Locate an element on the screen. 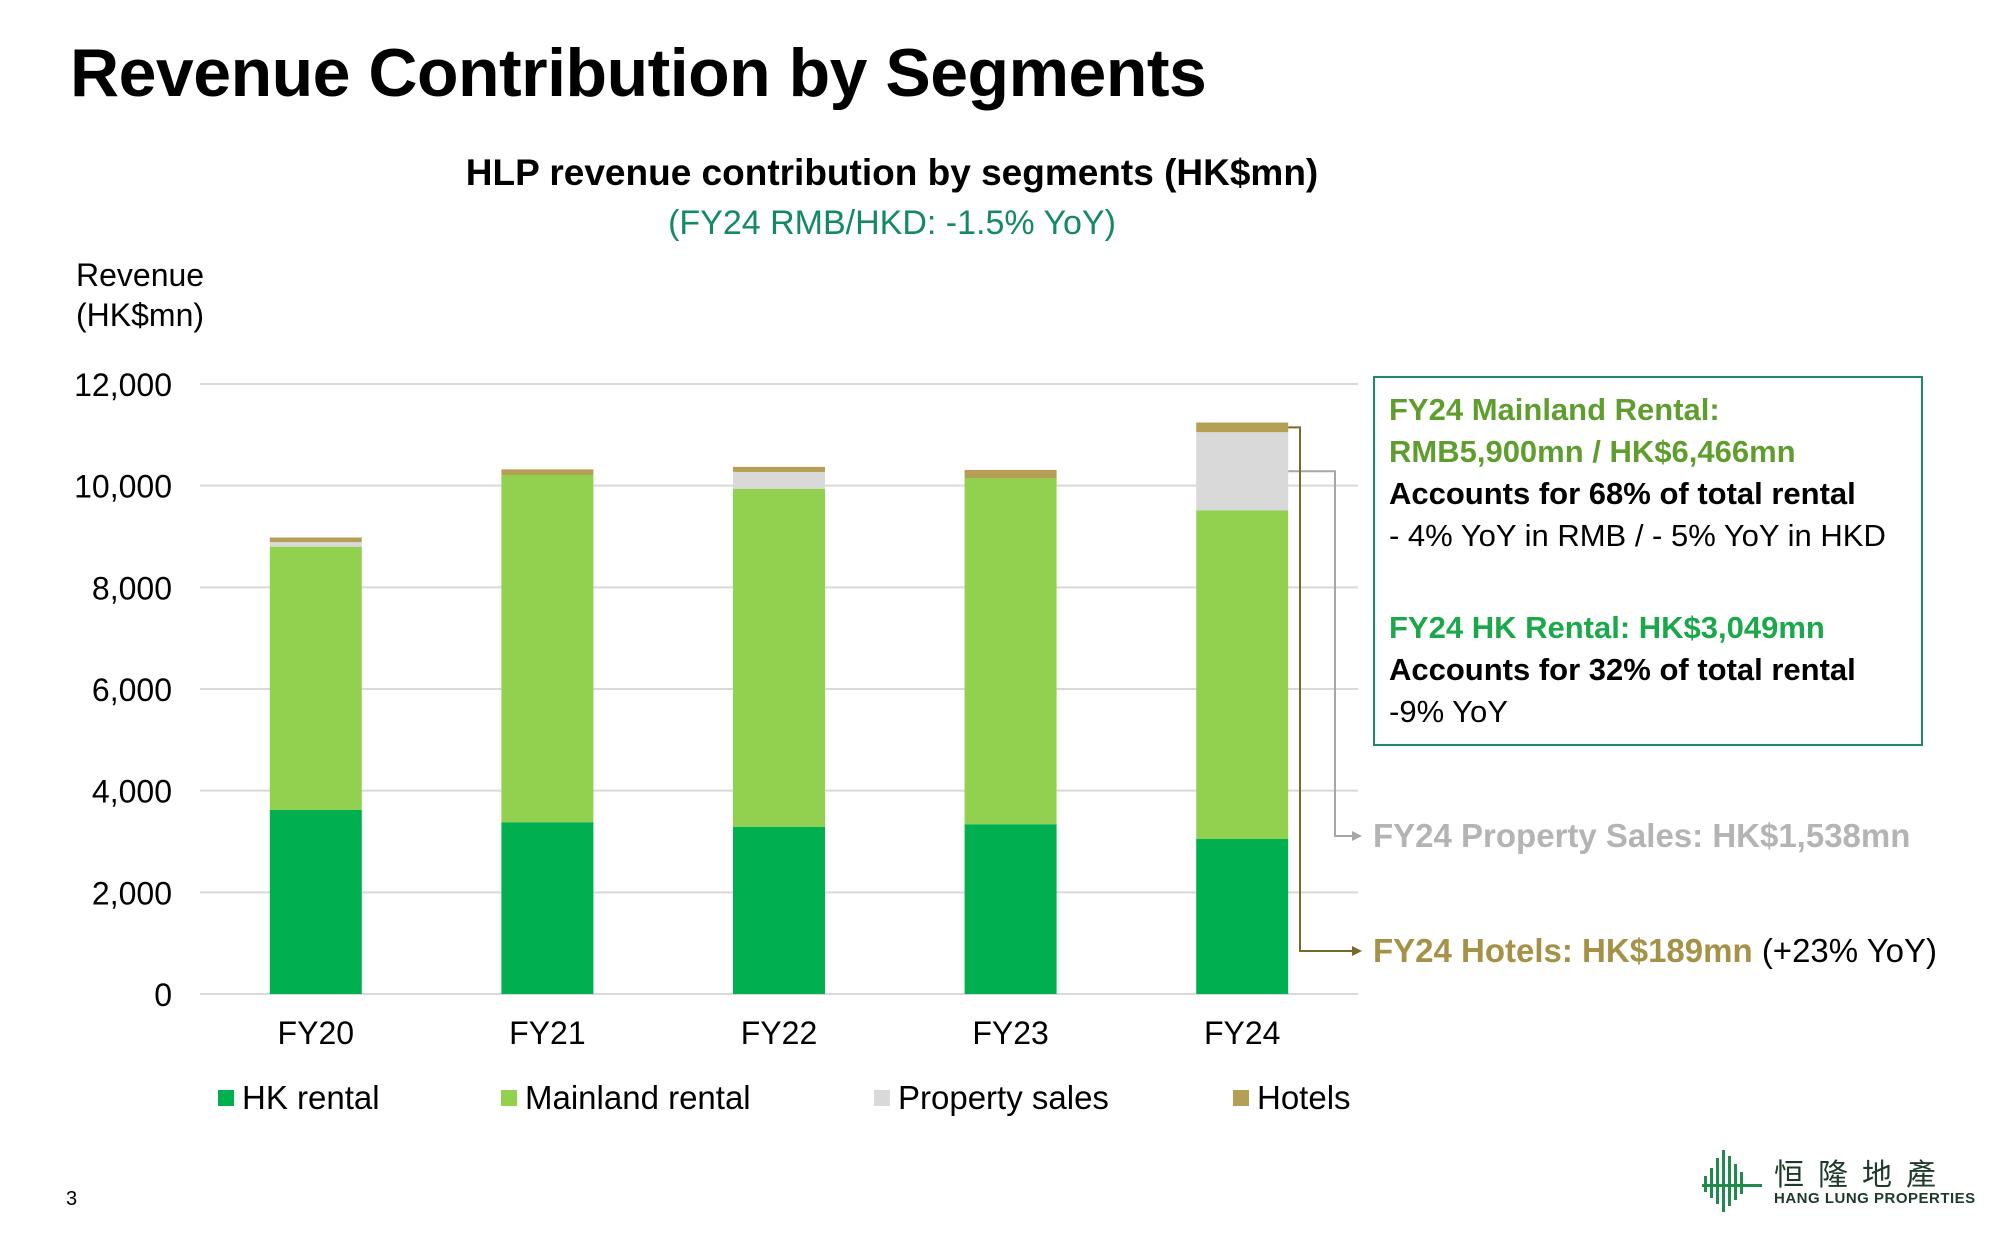 This screenshot has width=2001, height=1241. y-tick-label: 6,000 is located at coordinates (132, 690).